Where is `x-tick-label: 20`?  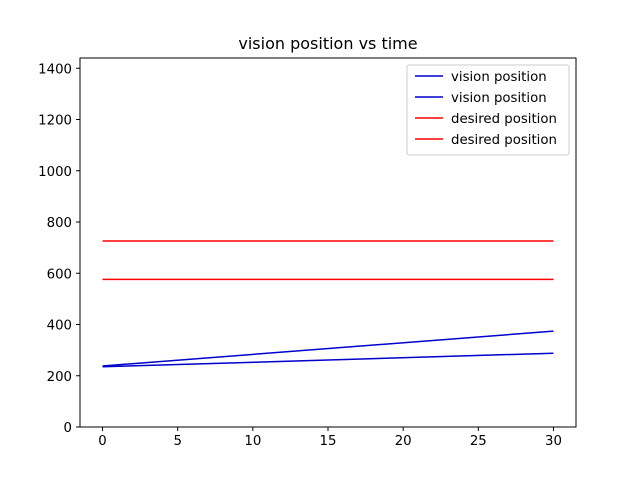 x-tick-label: 20 is located at coordinates (403, 441).